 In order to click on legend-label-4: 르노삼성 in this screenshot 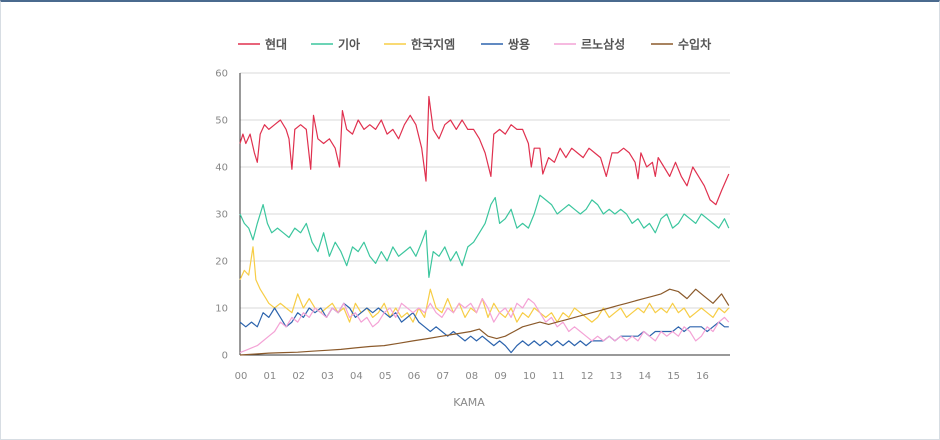, I will do `click(603, 44)`.